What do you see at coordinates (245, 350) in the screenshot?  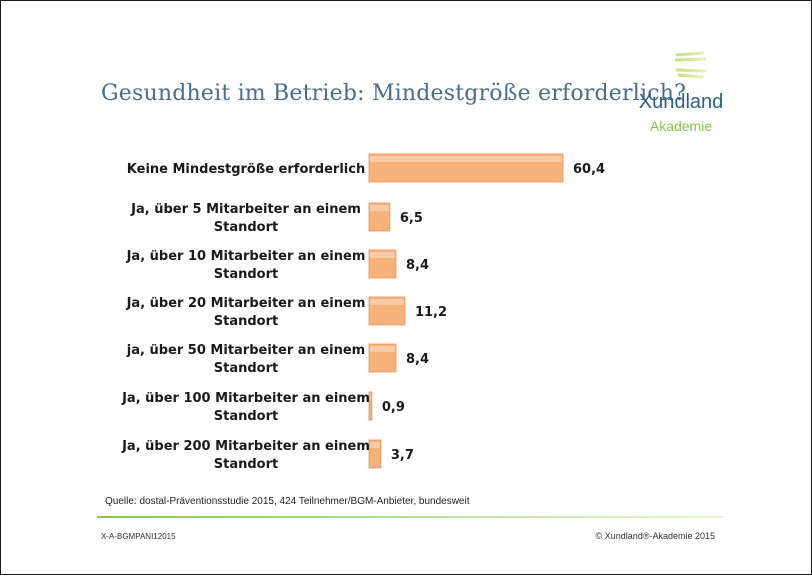 I see `category-label-line: ja, über 50 Mitarbeiter an einem` at bounding box center [245, 350].